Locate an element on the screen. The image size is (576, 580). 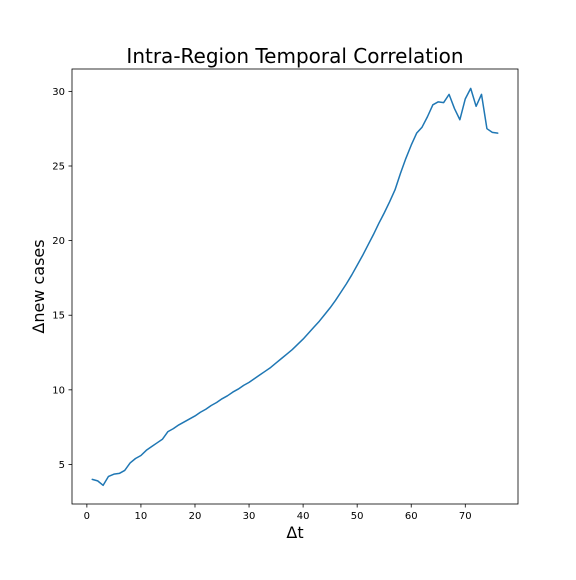
x-tick-label: 70 is located at coordinates (465, 516).